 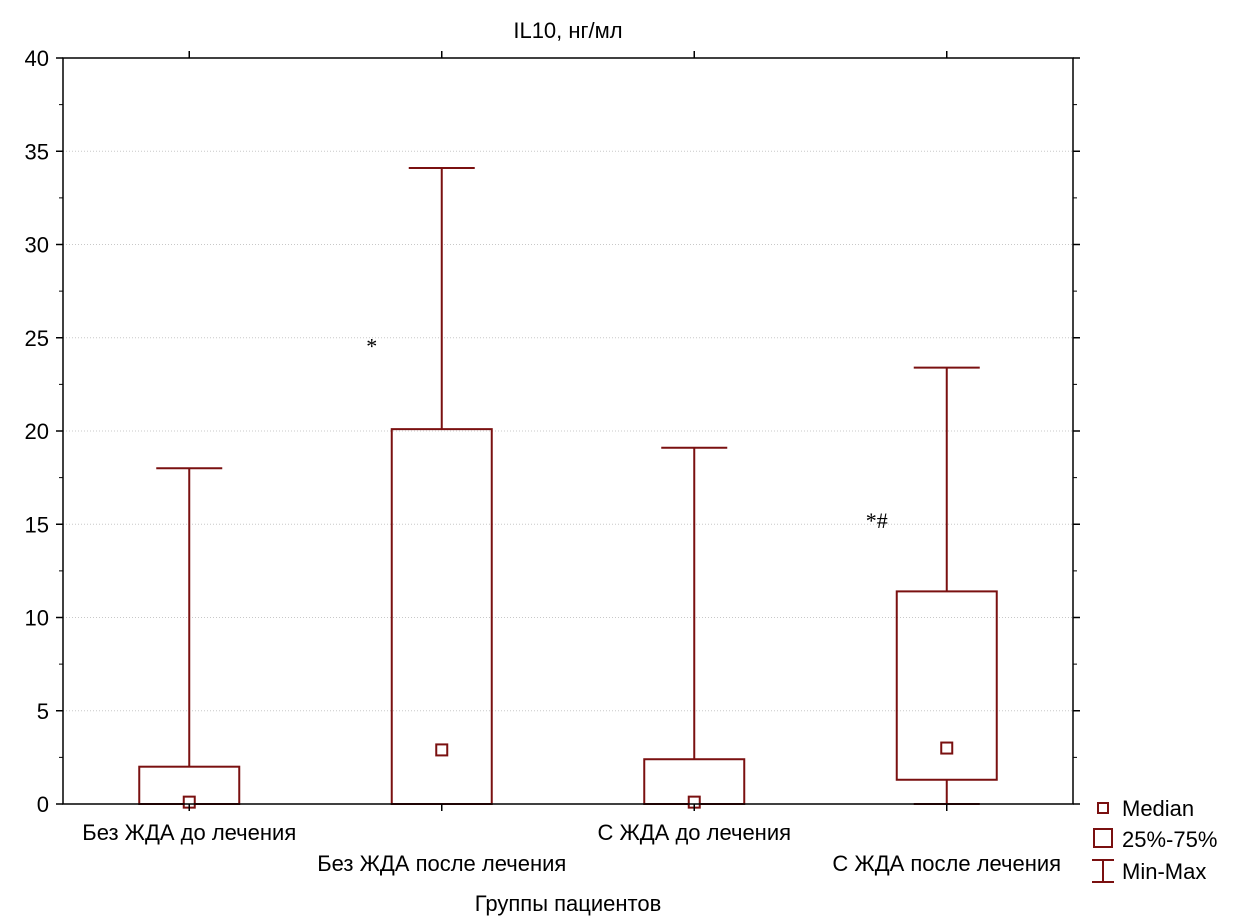 I want to click on y-tick-label: 40, so click(x=37, y=58).